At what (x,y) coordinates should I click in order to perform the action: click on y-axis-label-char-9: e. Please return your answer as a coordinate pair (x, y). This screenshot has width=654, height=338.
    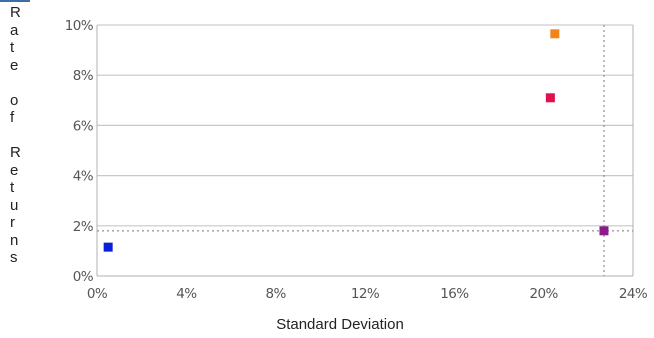
    Looking at the image, I should click on (14, 170).